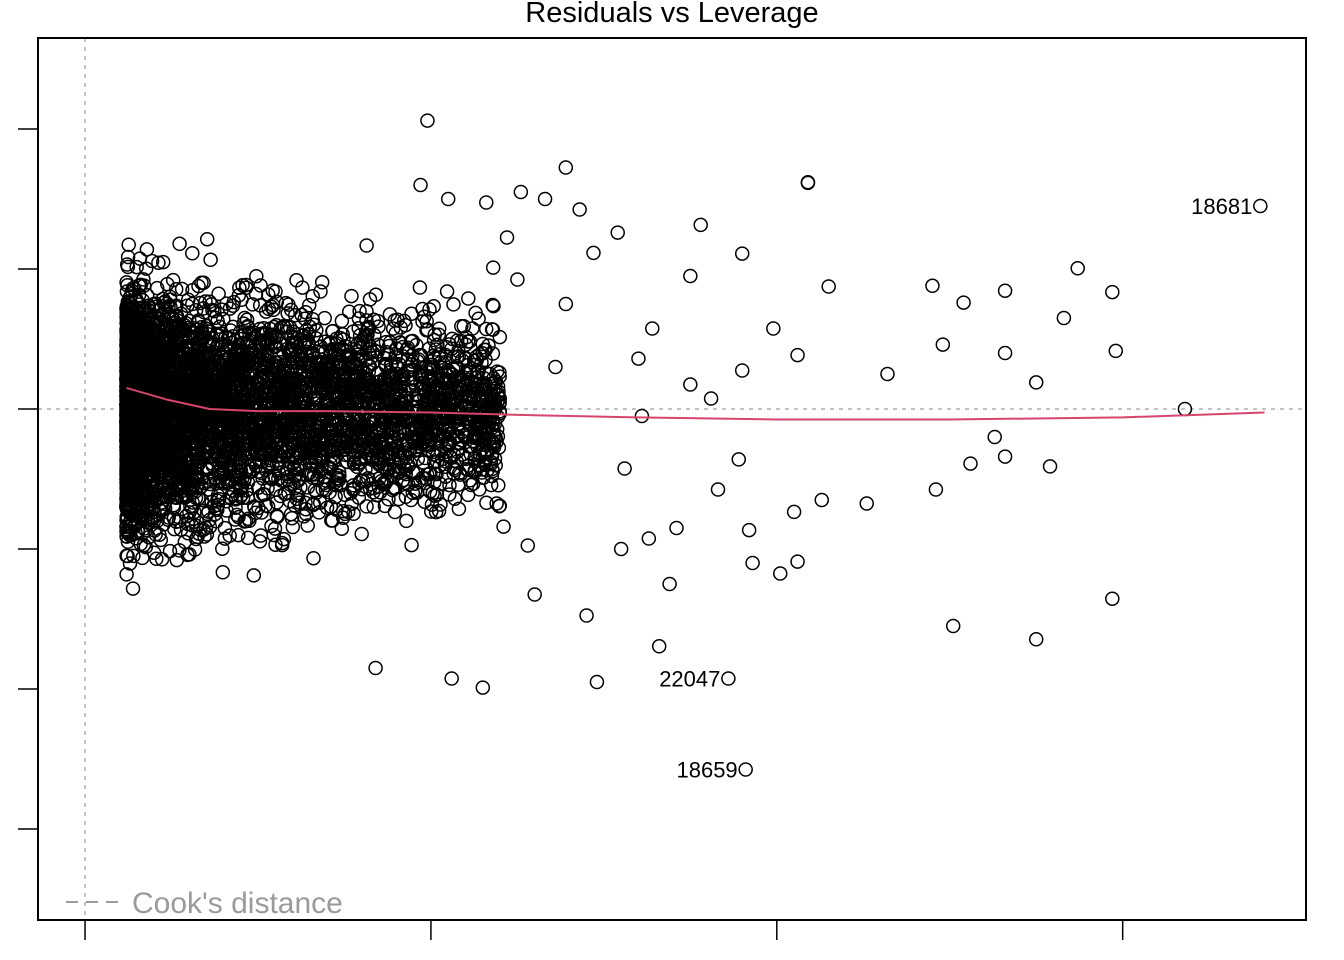 The width and height of the screenshot is (1344, 960). What do you see at coordinates (671, 14) in the screenshot?
I see `chart-title: Residuals vs Leverage` at bounding box center [671, 14].